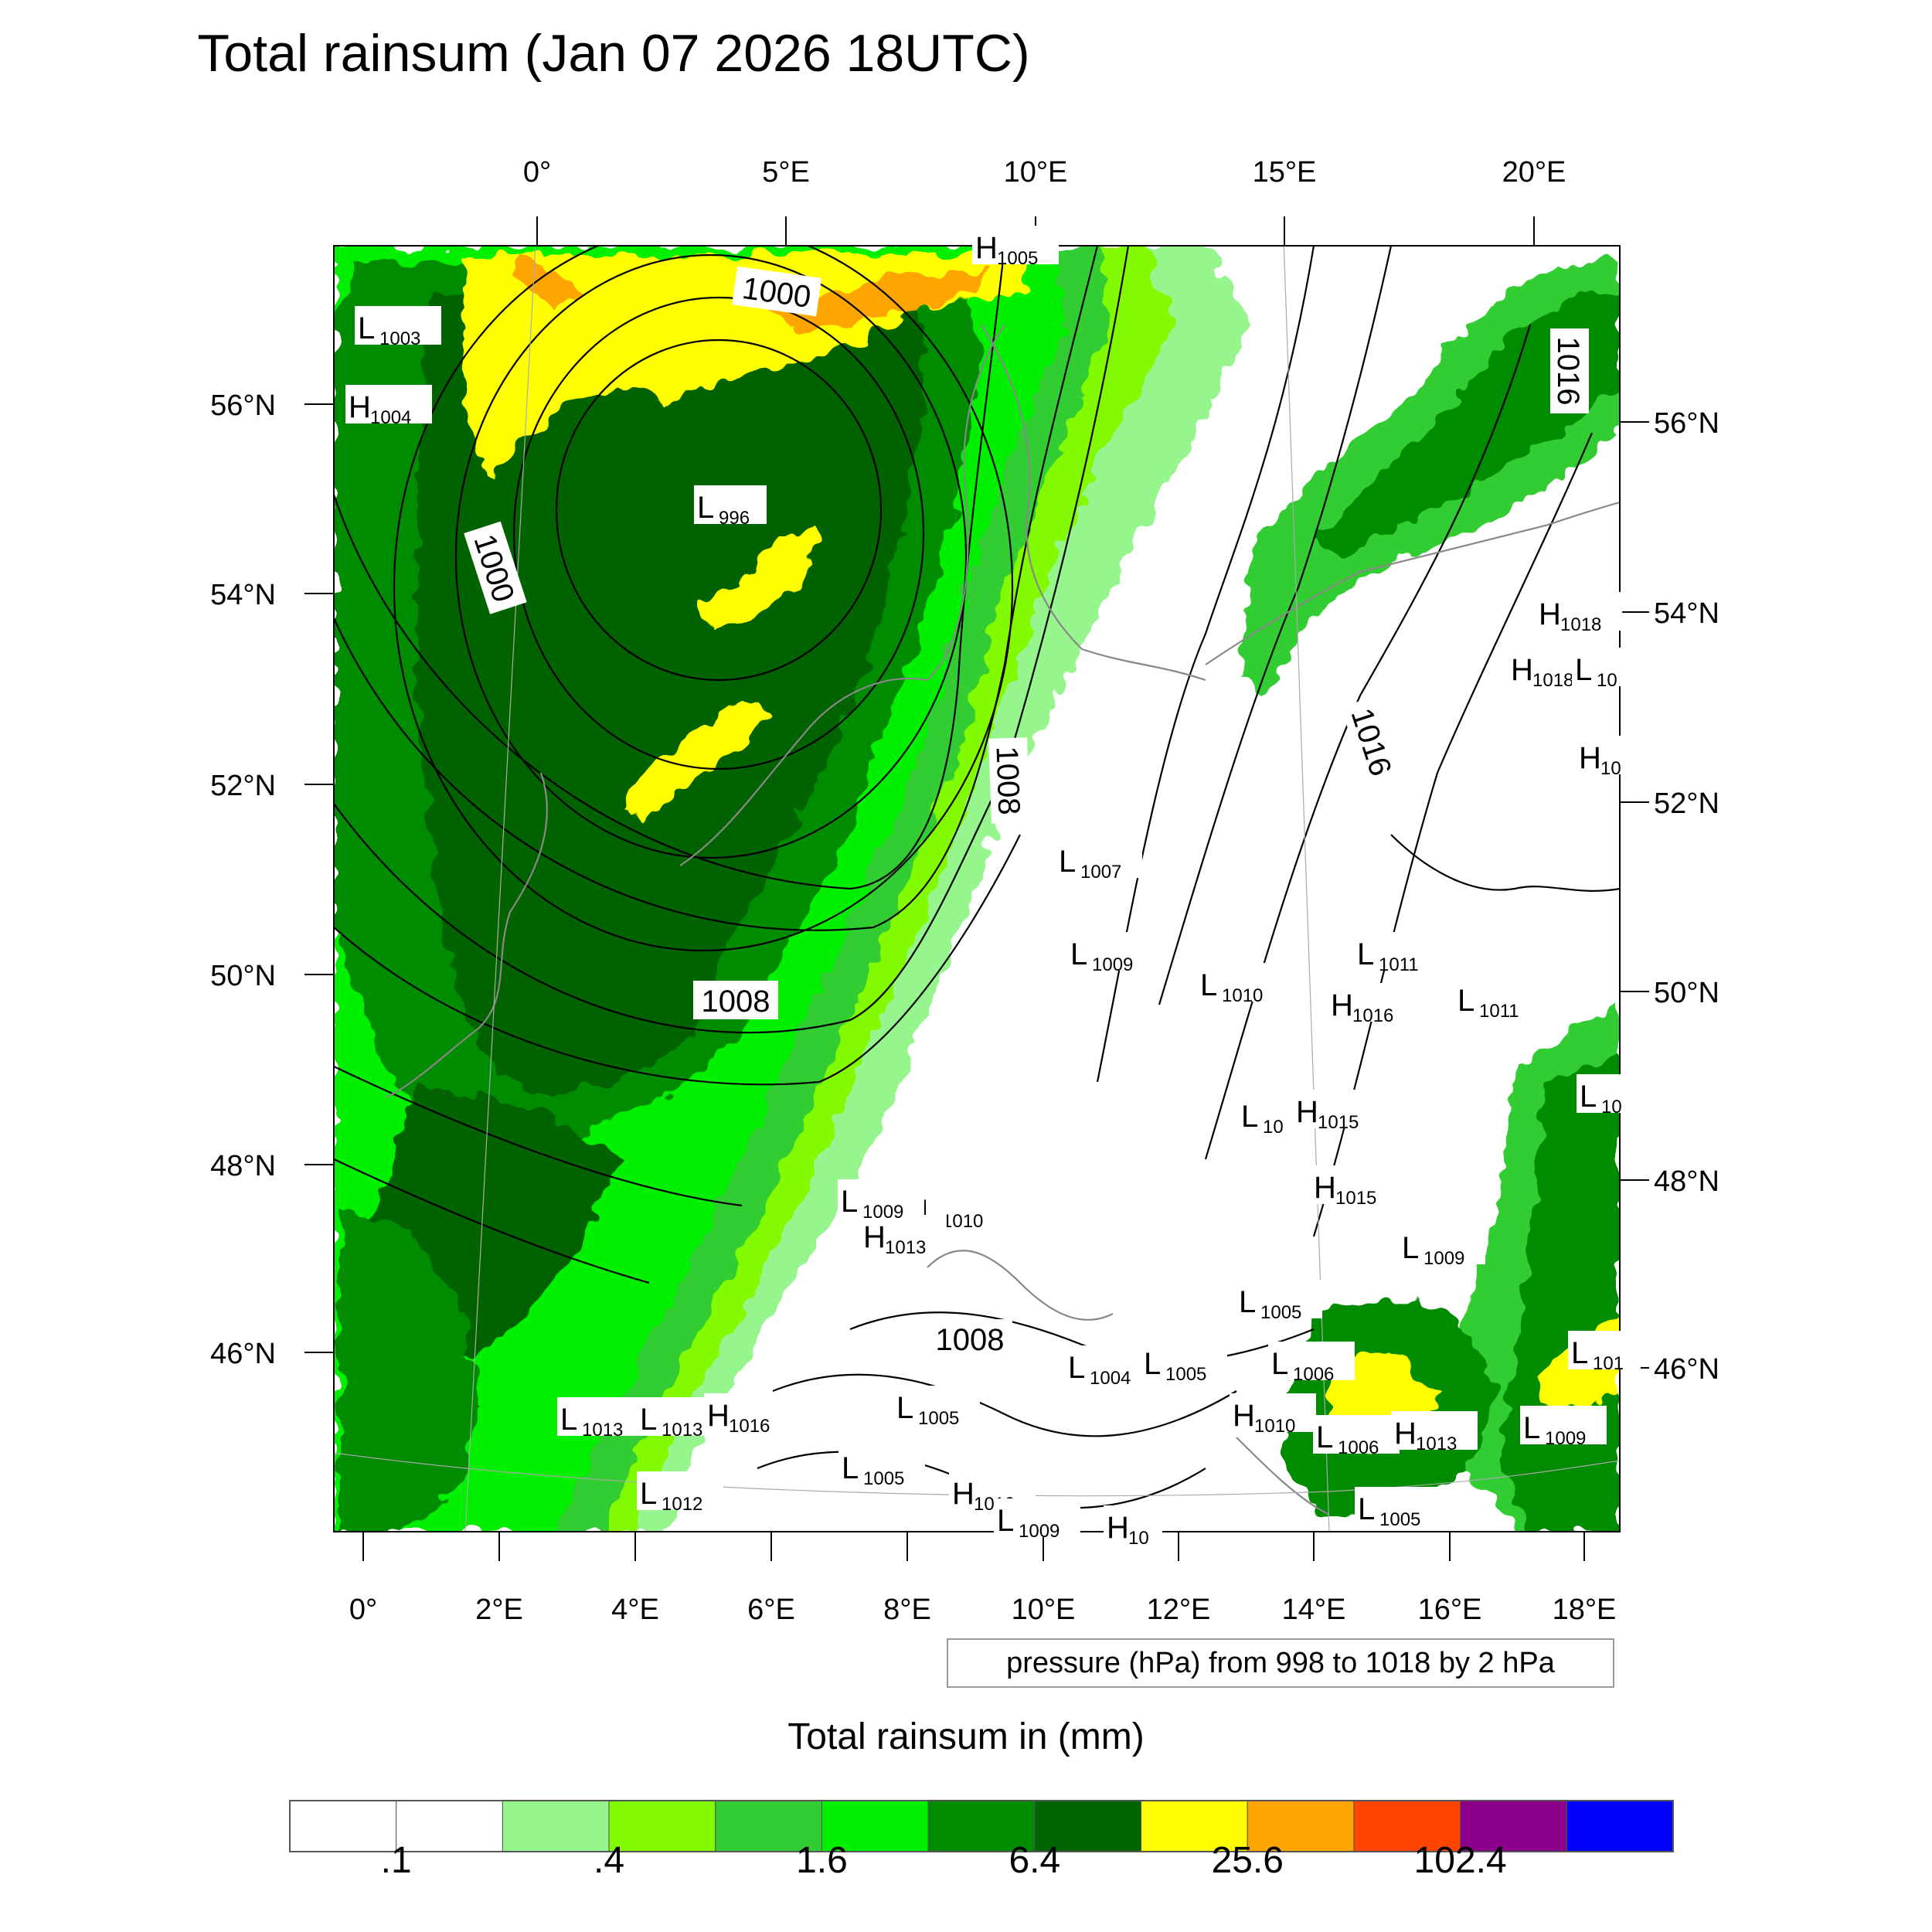 The height and width of the screenshot is (1932, 1932). I want to click on bottom-axis-label: 10°E, so click(1044, 1610).